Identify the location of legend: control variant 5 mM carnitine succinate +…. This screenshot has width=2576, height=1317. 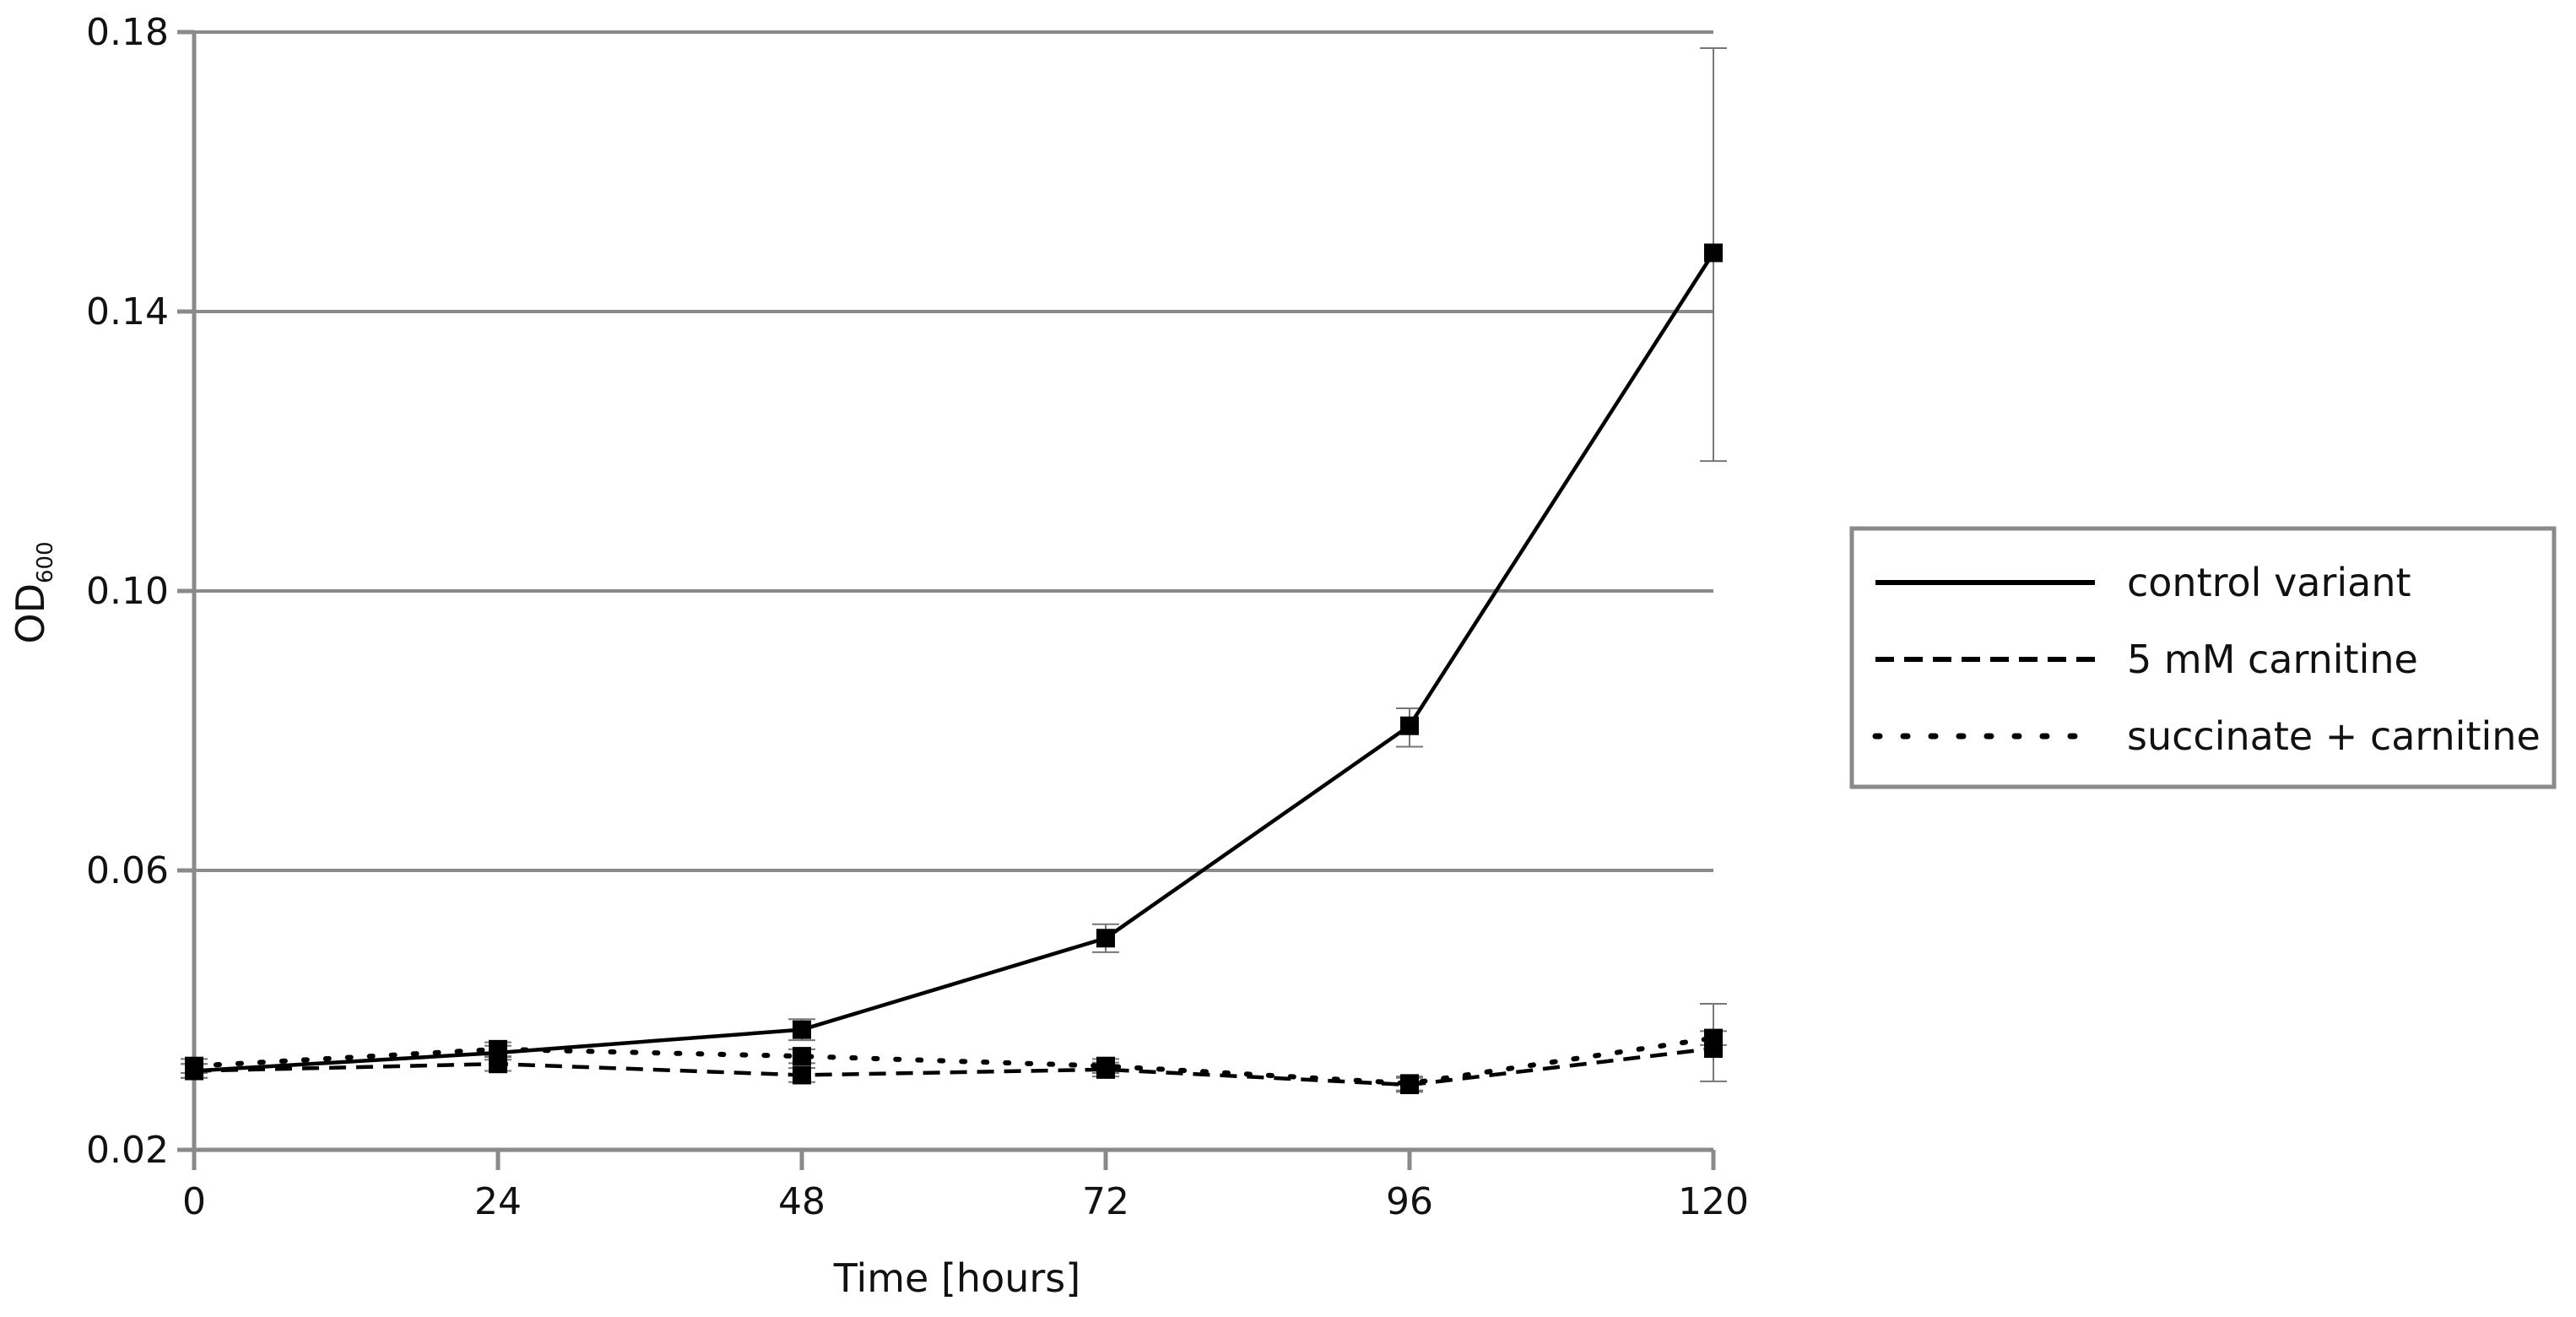
(2203, 657).